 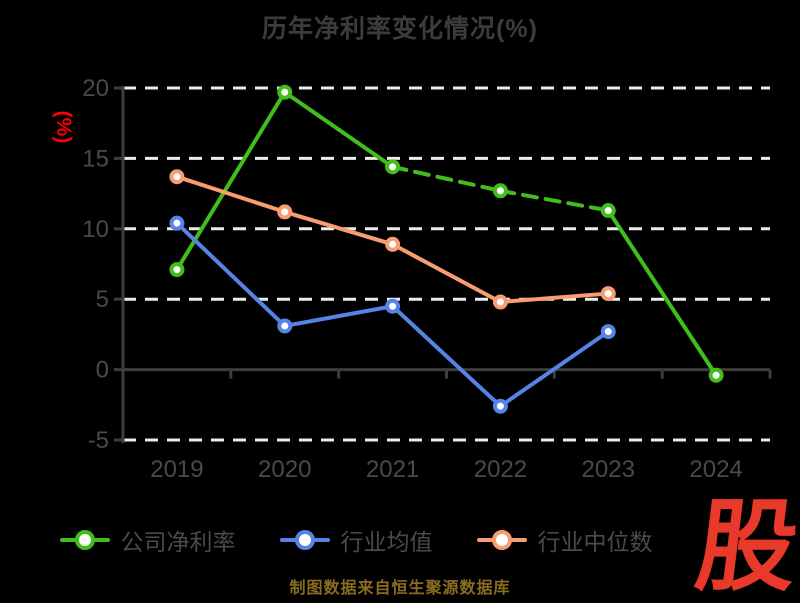 I want to click on y-tick-label: 20, so click(x=95, y=88).